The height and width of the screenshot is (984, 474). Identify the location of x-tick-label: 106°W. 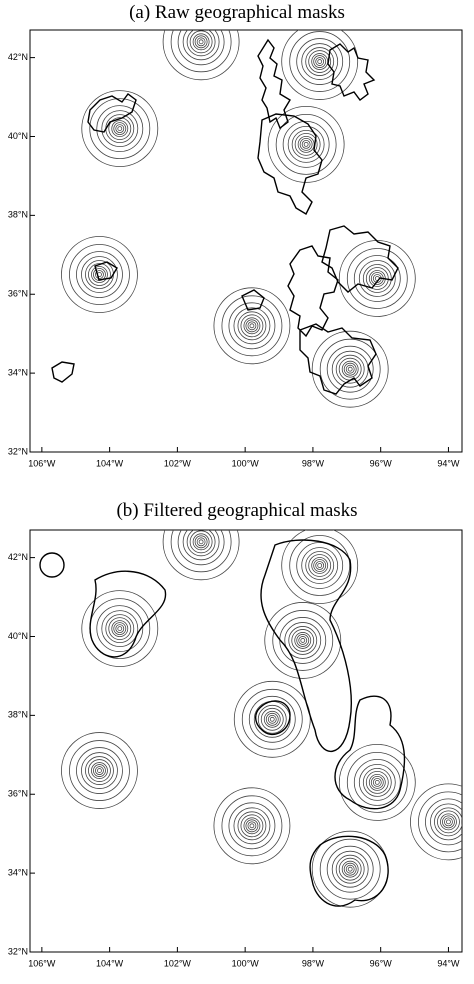
(42, 463).